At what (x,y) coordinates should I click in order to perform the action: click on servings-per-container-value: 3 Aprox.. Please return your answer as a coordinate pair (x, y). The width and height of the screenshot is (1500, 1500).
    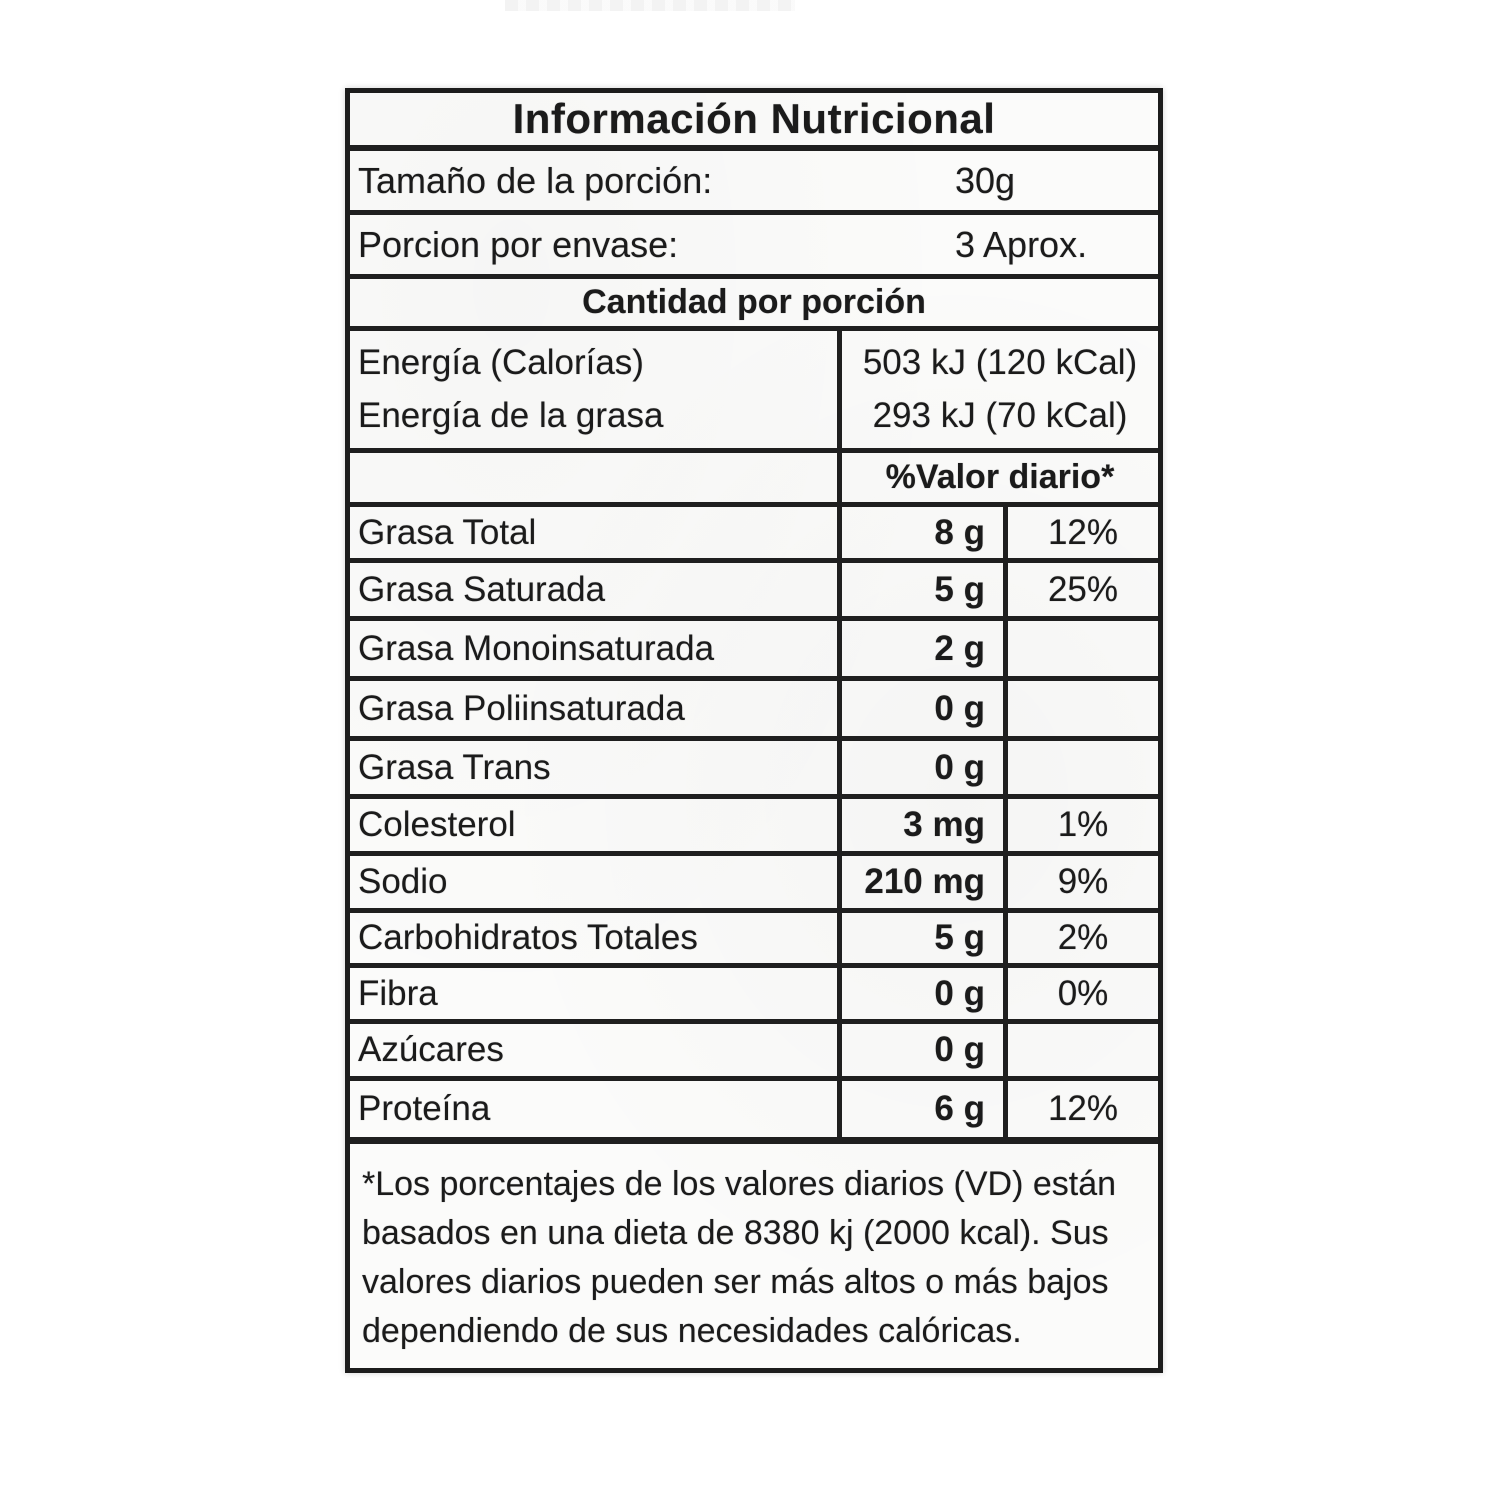
    Looking at the image, I should click on (1021, 244).